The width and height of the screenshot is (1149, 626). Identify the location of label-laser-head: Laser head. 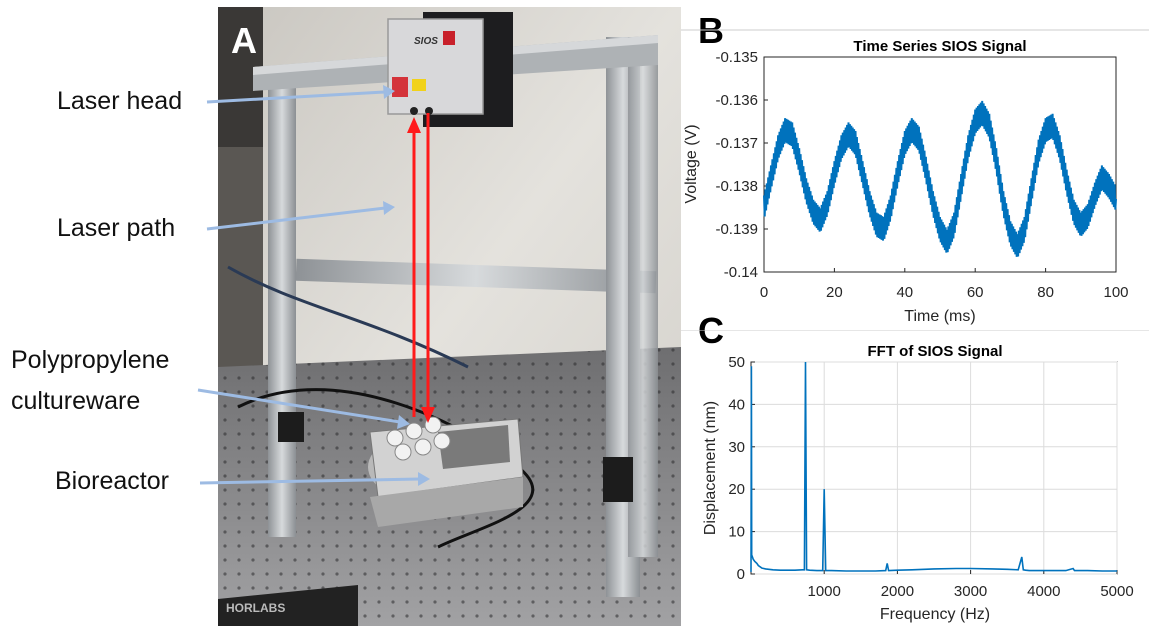
(120, 101).